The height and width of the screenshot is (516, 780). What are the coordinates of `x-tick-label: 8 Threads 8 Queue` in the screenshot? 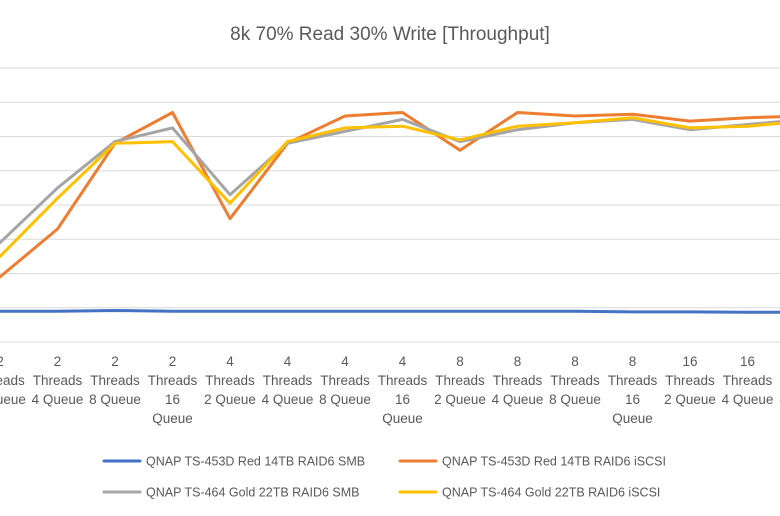 It's located at (575, 380).